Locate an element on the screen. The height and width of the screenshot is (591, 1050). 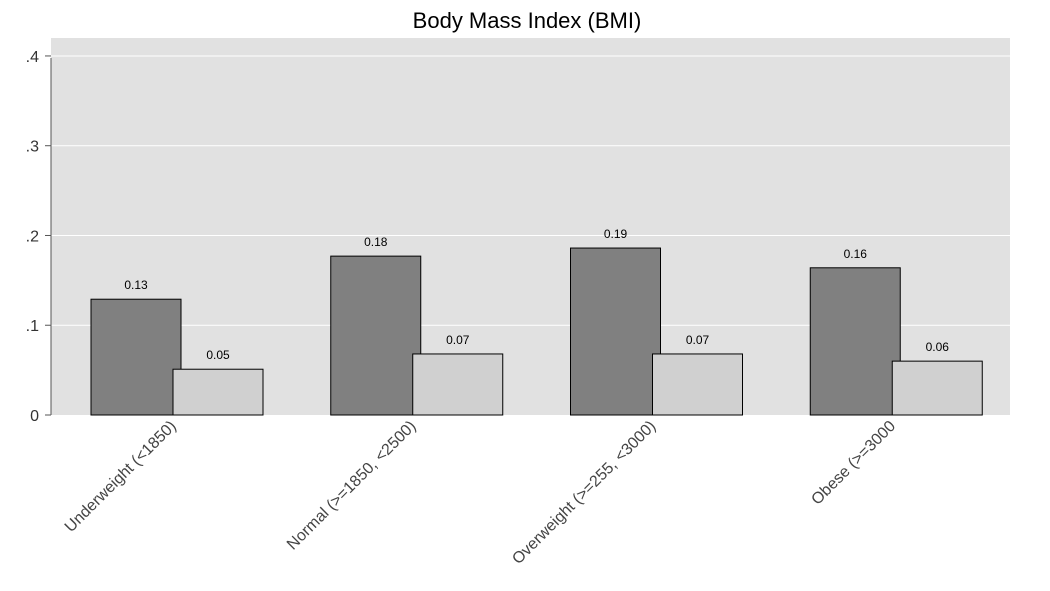
category-label: Overweight (>=255, <3000) is located at coordinates (584, 493).